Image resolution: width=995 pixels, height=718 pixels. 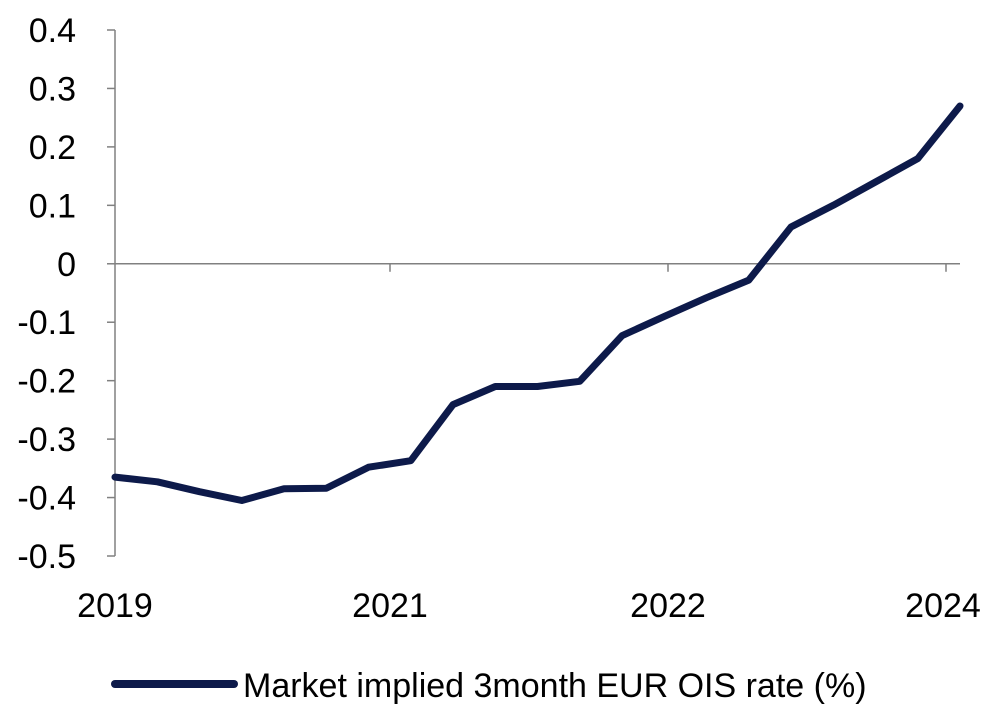 I want to click on y-tick-label: 0.3, so click(x=52, y=89).